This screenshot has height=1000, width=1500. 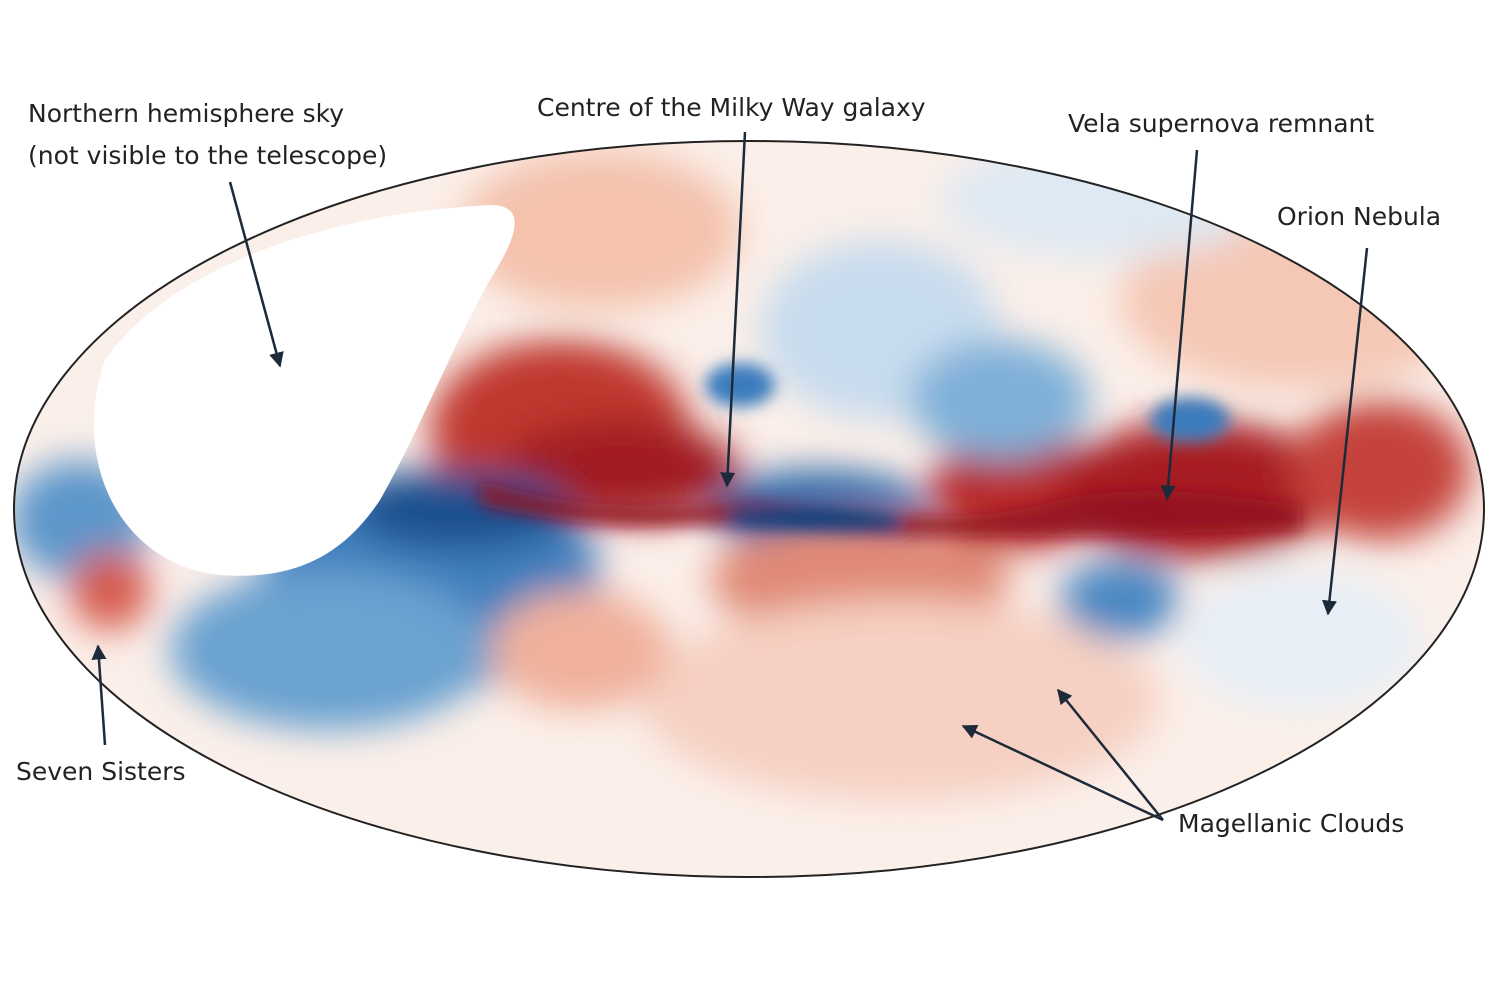 I want to click on label: Centre of the Milky Way galaxy, so click(x=731, y=107).